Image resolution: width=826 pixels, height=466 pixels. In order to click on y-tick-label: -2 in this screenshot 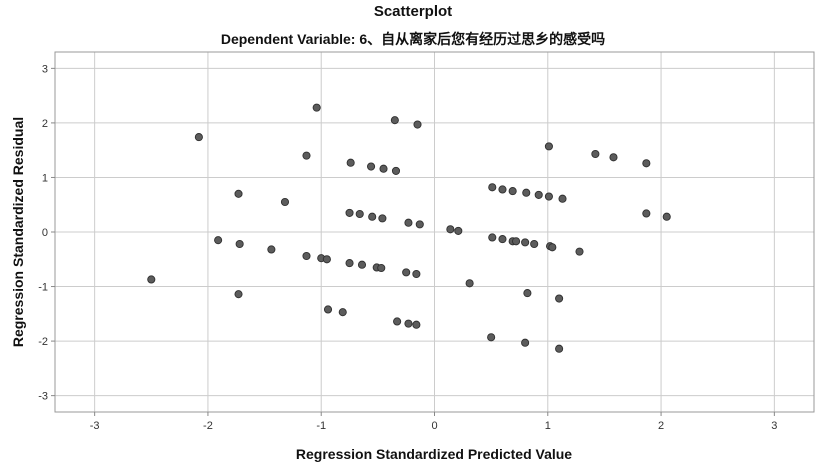, I will do `click(43, 342)`.